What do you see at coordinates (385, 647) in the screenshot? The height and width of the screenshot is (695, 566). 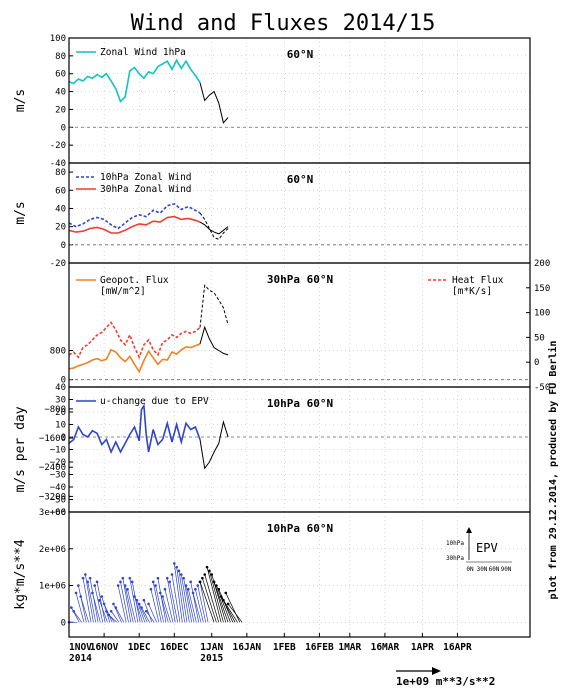 I see `x-tick-label: 16MAR` at bounding box center [385, 647].